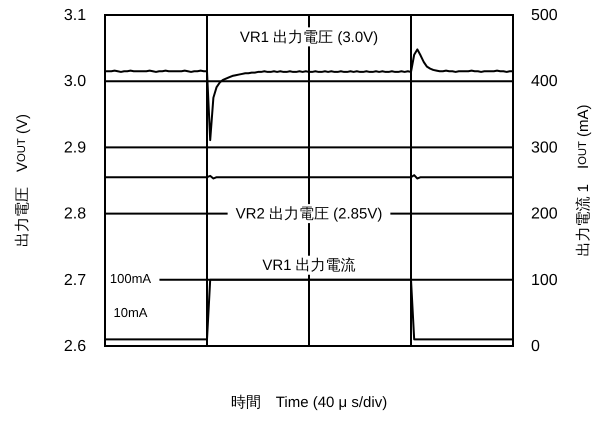 The height and width of the screenshot is (430, 598). What do you see at coordinates (544, 279) in the screenshot?
I see `y2-tick-label: 100` at bounding box center [544, 279].